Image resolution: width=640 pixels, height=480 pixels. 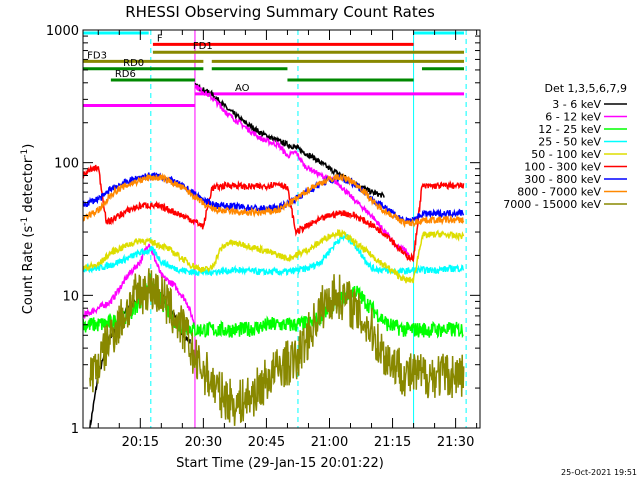 I want to click on chart-title: RHESSI Observing Summary Count Rates, so click(x=280, y=12).